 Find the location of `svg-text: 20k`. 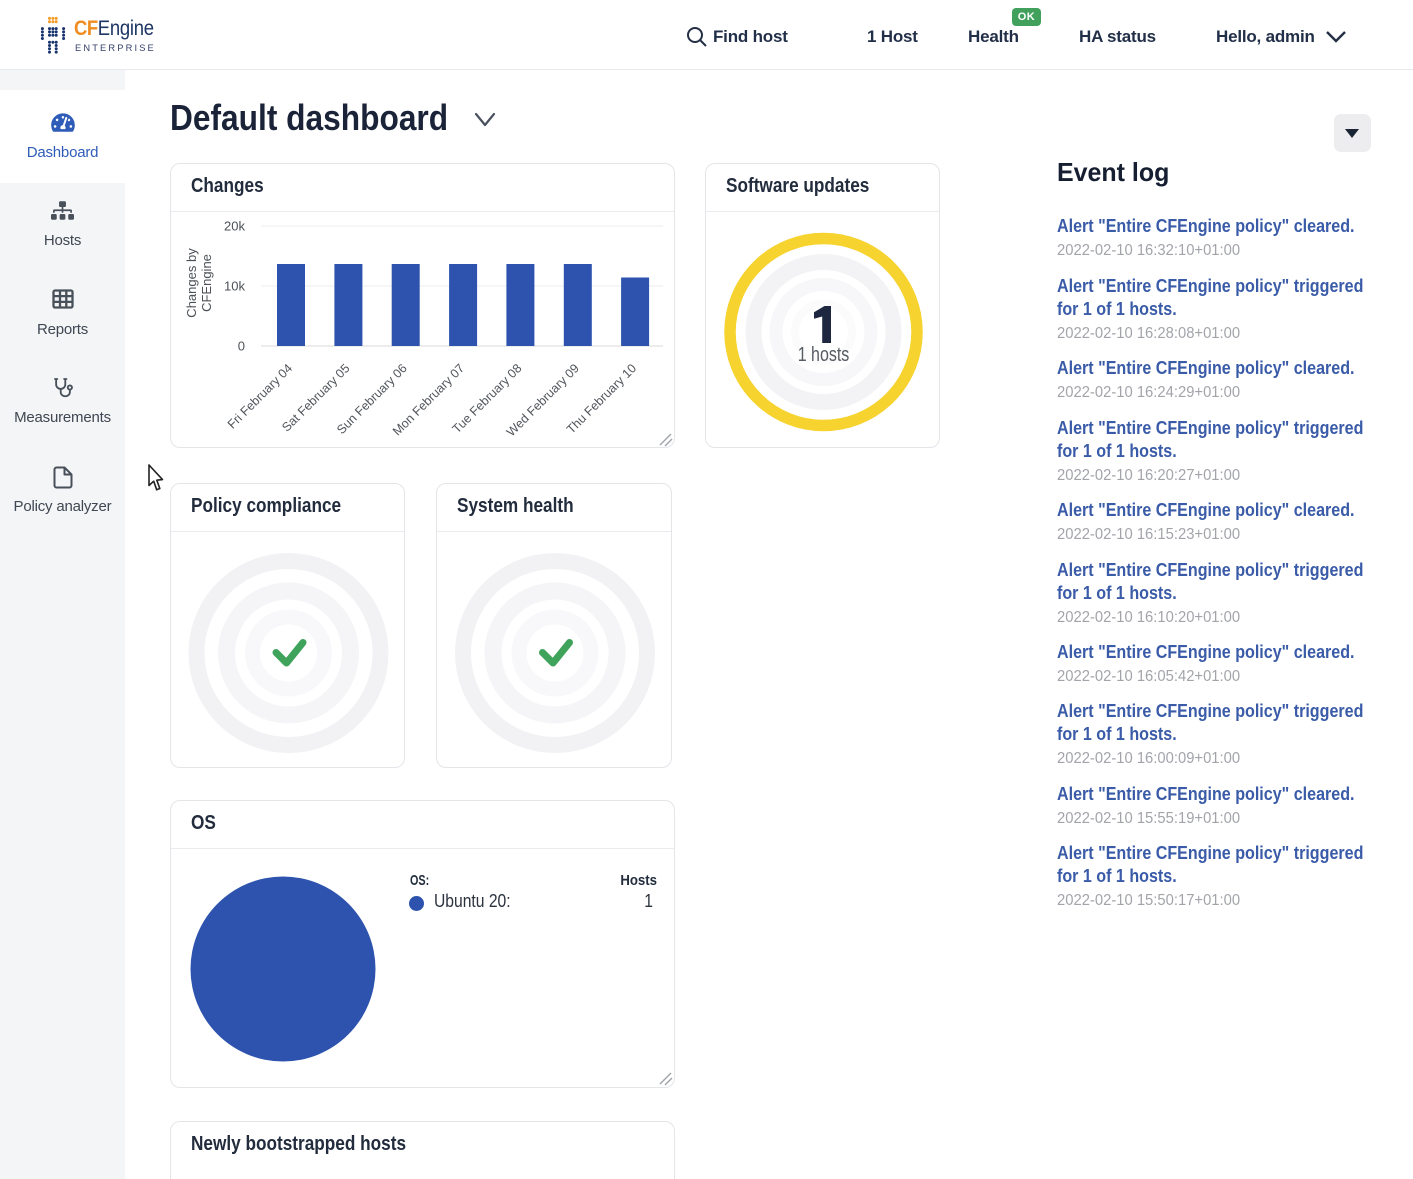

svg-text: 20k is located at coordinates (234, 226).